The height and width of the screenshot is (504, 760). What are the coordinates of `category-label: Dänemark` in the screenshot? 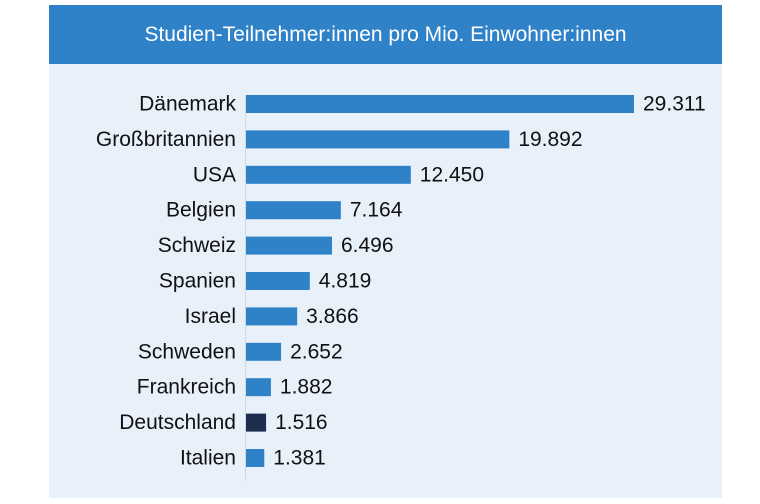 It's located at (187, 104).